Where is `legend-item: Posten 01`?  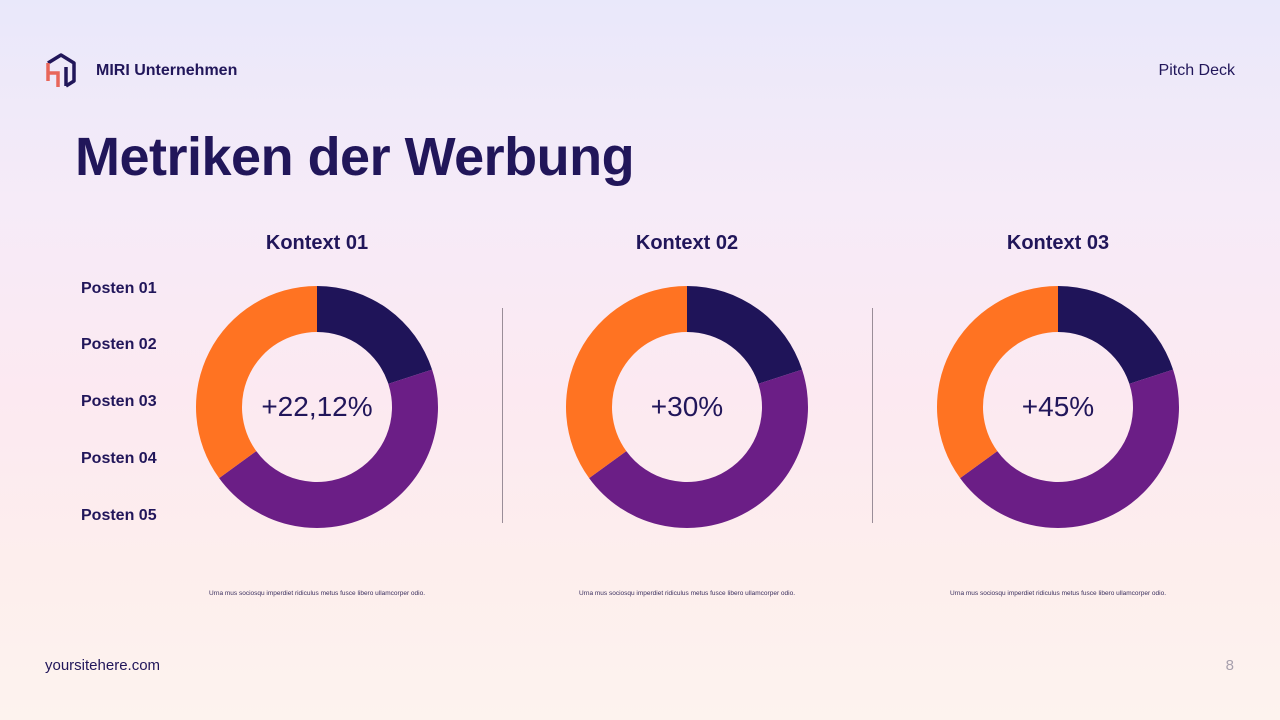
legend-item: Posten 01 is located at coordinates (119, 288).